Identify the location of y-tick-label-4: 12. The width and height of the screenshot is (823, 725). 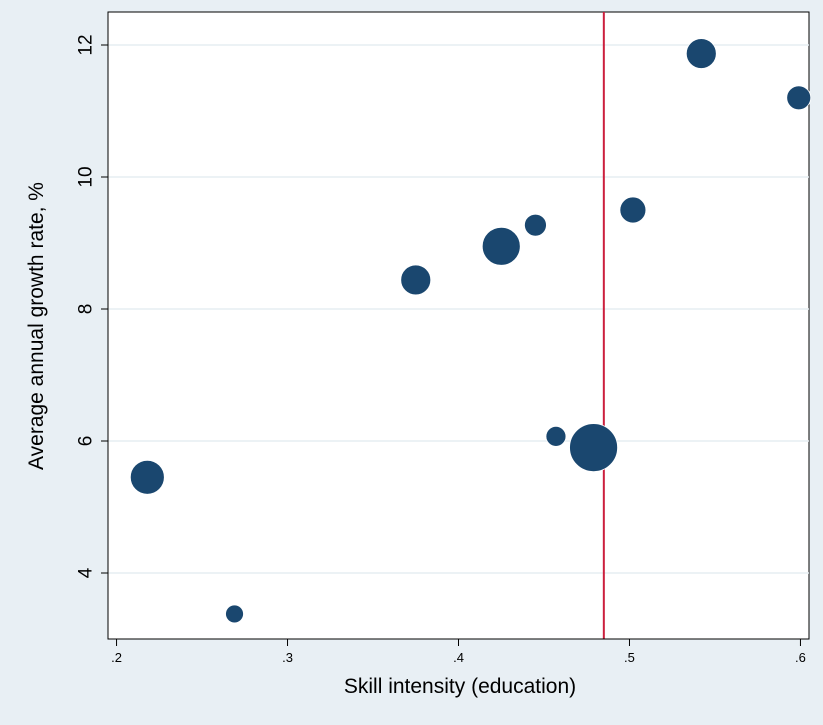
(86, 44).